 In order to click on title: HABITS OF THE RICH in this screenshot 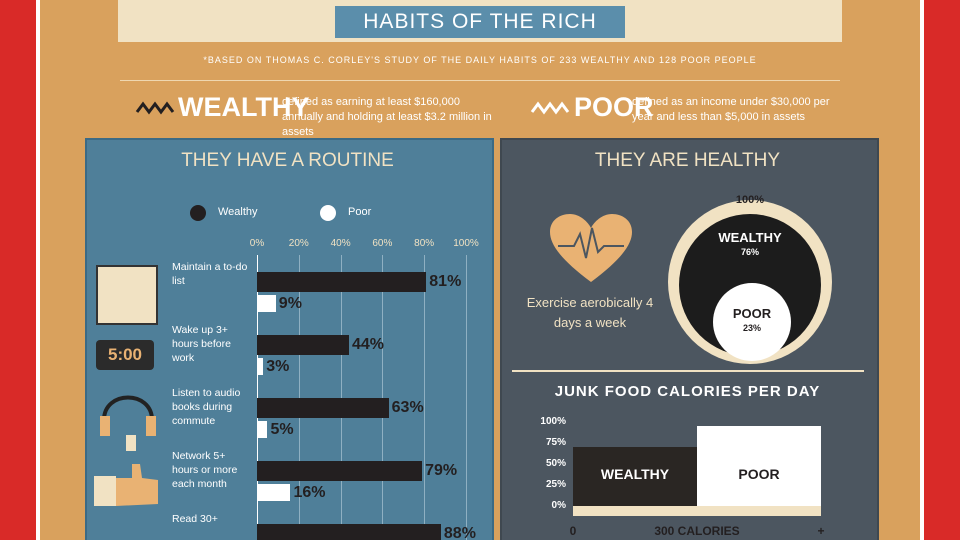, I will do `click(480, 22)`.